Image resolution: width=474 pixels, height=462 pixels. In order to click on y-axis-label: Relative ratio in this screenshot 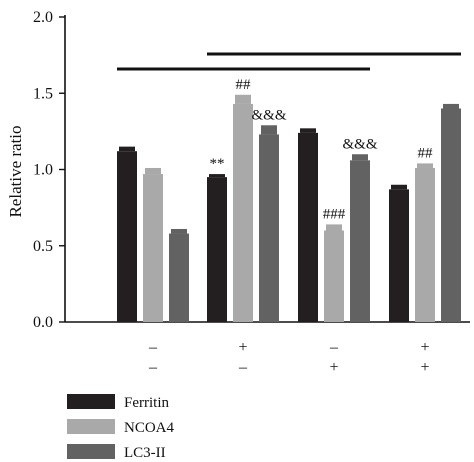, I will do `click(15, 171)`.